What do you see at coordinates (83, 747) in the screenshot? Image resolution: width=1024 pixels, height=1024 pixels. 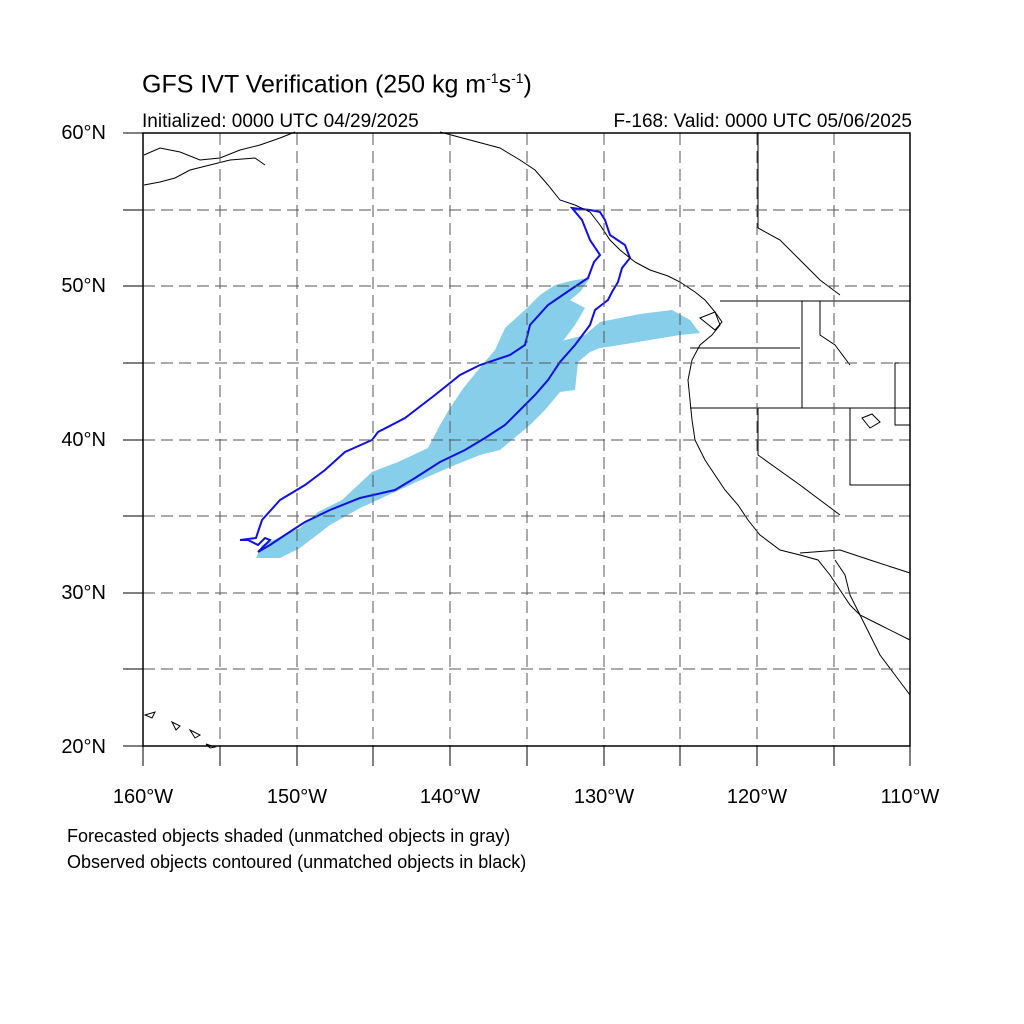 I see `lat-label-20: 20°N` at bounding box center [83, 747].